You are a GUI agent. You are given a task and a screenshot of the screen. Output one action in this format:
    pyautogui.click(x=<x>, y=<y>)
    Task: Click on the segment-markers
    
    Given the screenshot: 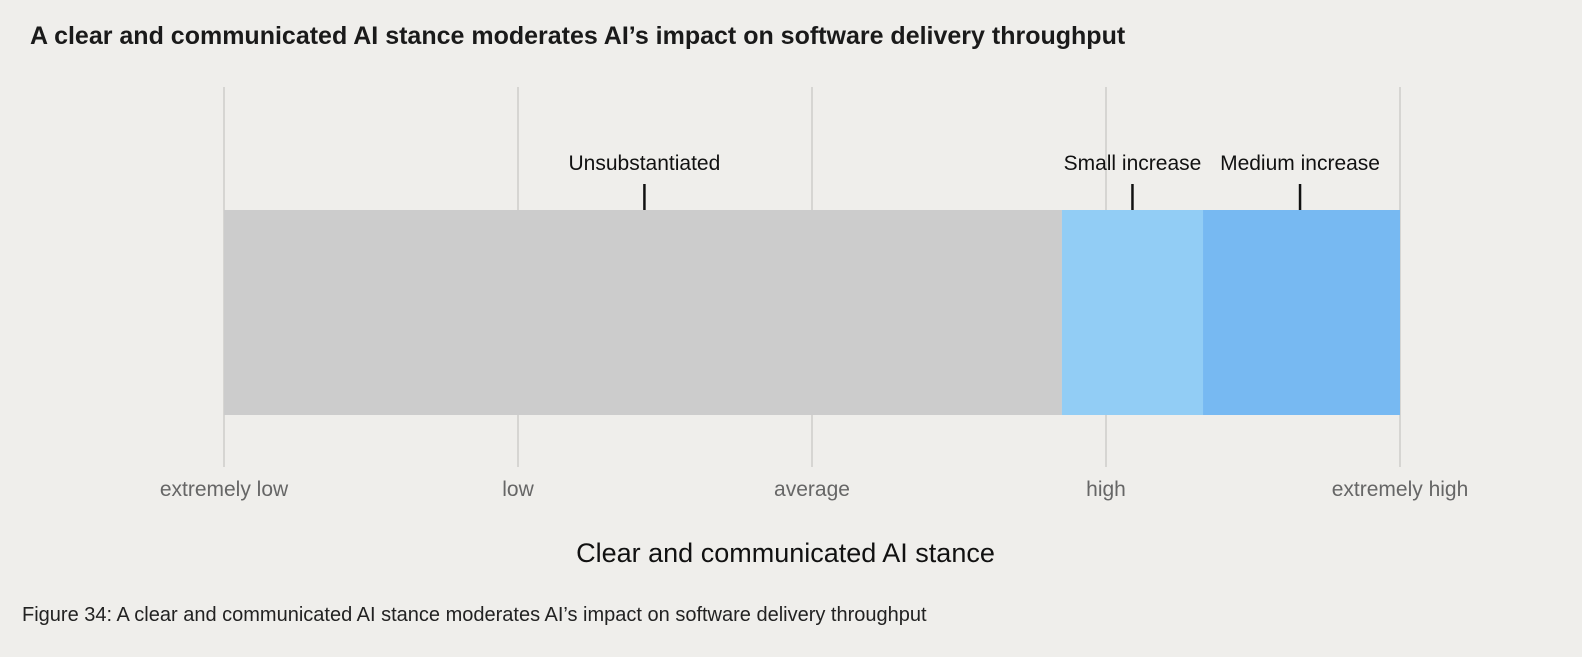 What is the action you would take?
    pyautogui.click(x=972, y=197)
    